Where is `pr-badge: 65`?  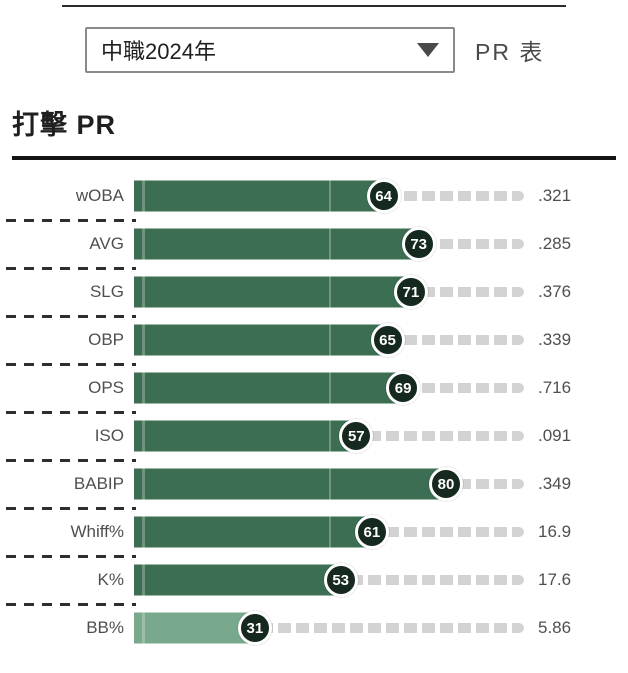
pr-badge: 65 is located at coordinates (387, 340).